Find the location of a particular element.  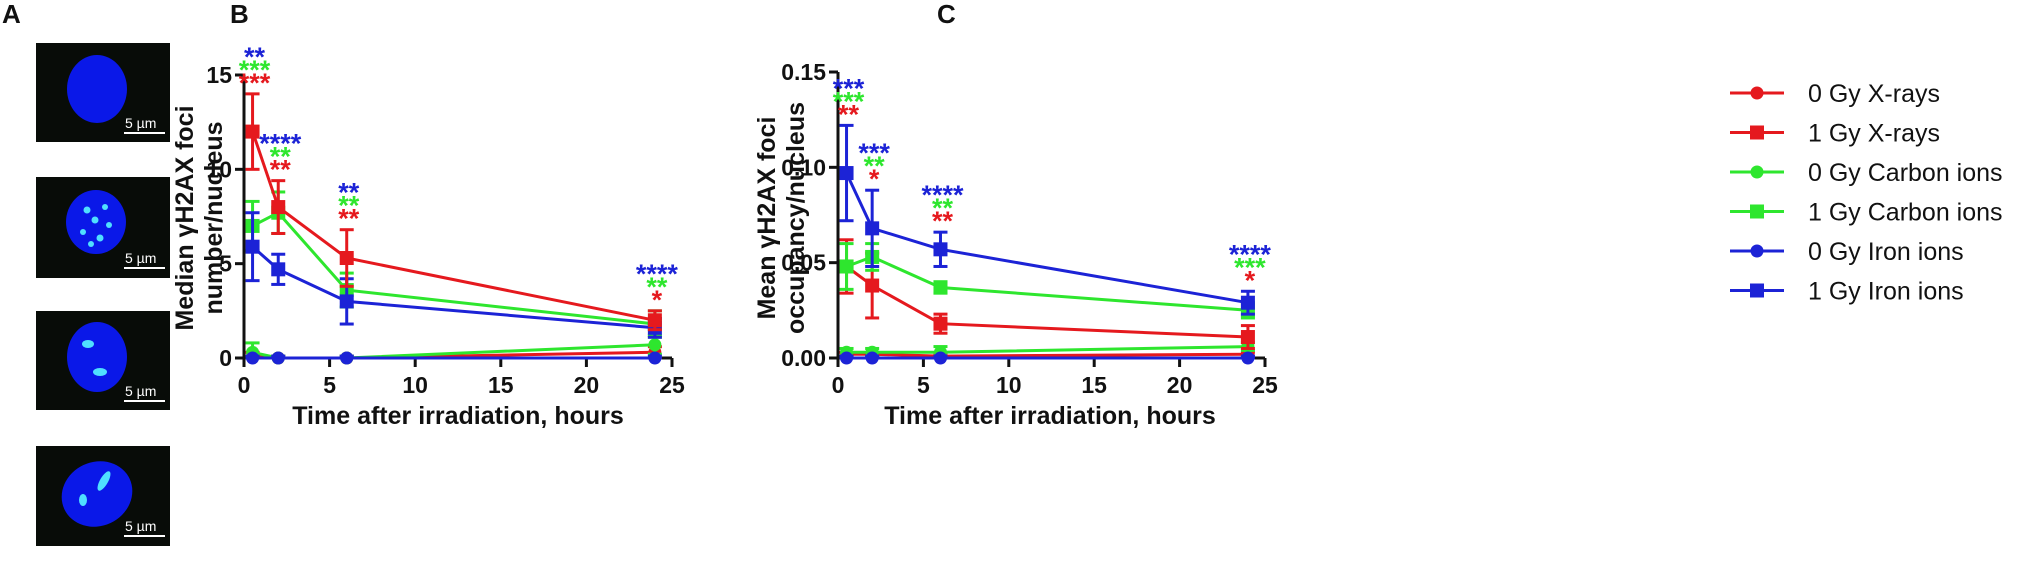

chart-c-y-tick-label: 0.15 is located at coordinates (803, 72).